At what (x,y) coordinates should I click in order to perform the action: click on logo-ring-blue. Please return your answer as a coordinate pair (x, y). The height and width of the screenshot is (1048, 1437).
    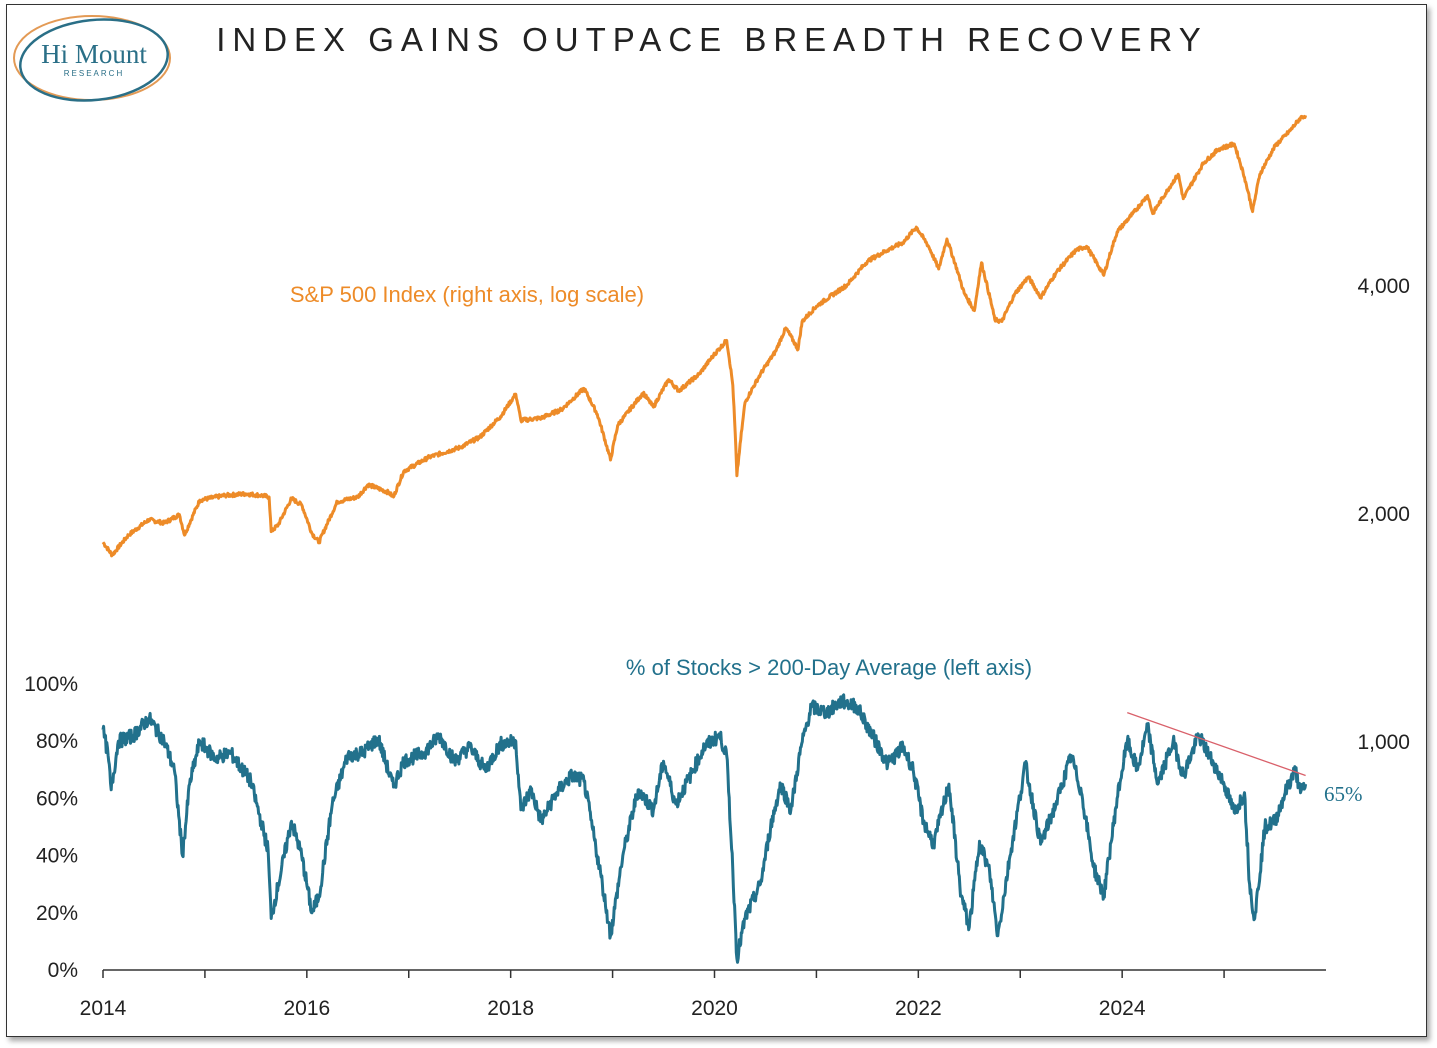
    Looking at the image, I should click on (94, 60).